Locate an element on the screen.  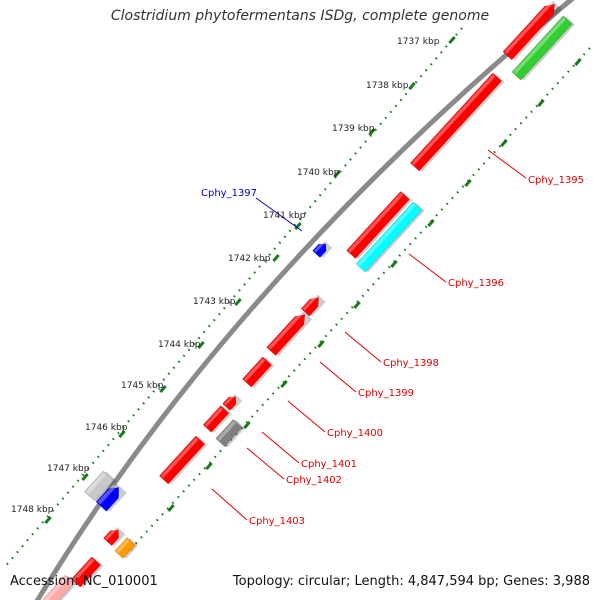
gene-cphy-1400-connector is located at coordinates (306, 416).